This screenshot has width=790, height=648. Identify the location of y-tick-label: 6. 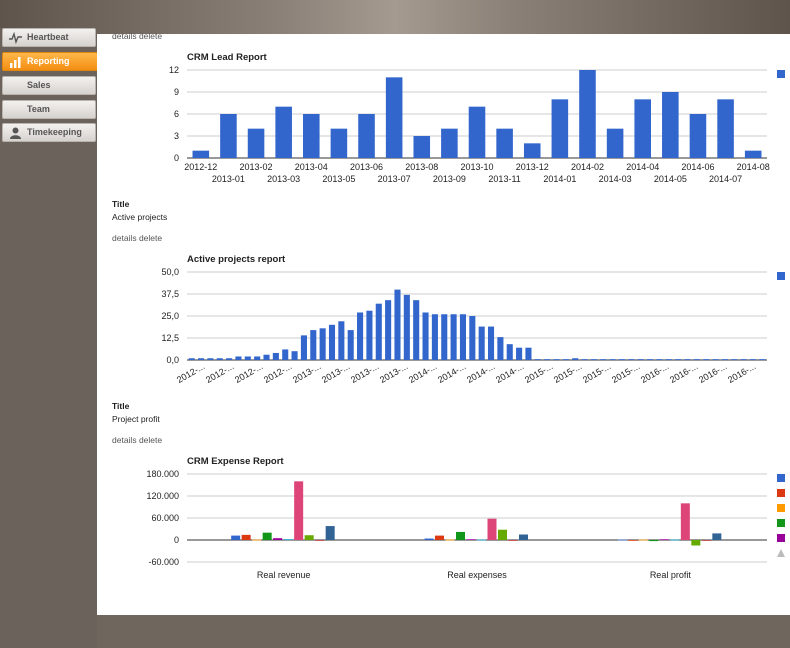
(176, 114).